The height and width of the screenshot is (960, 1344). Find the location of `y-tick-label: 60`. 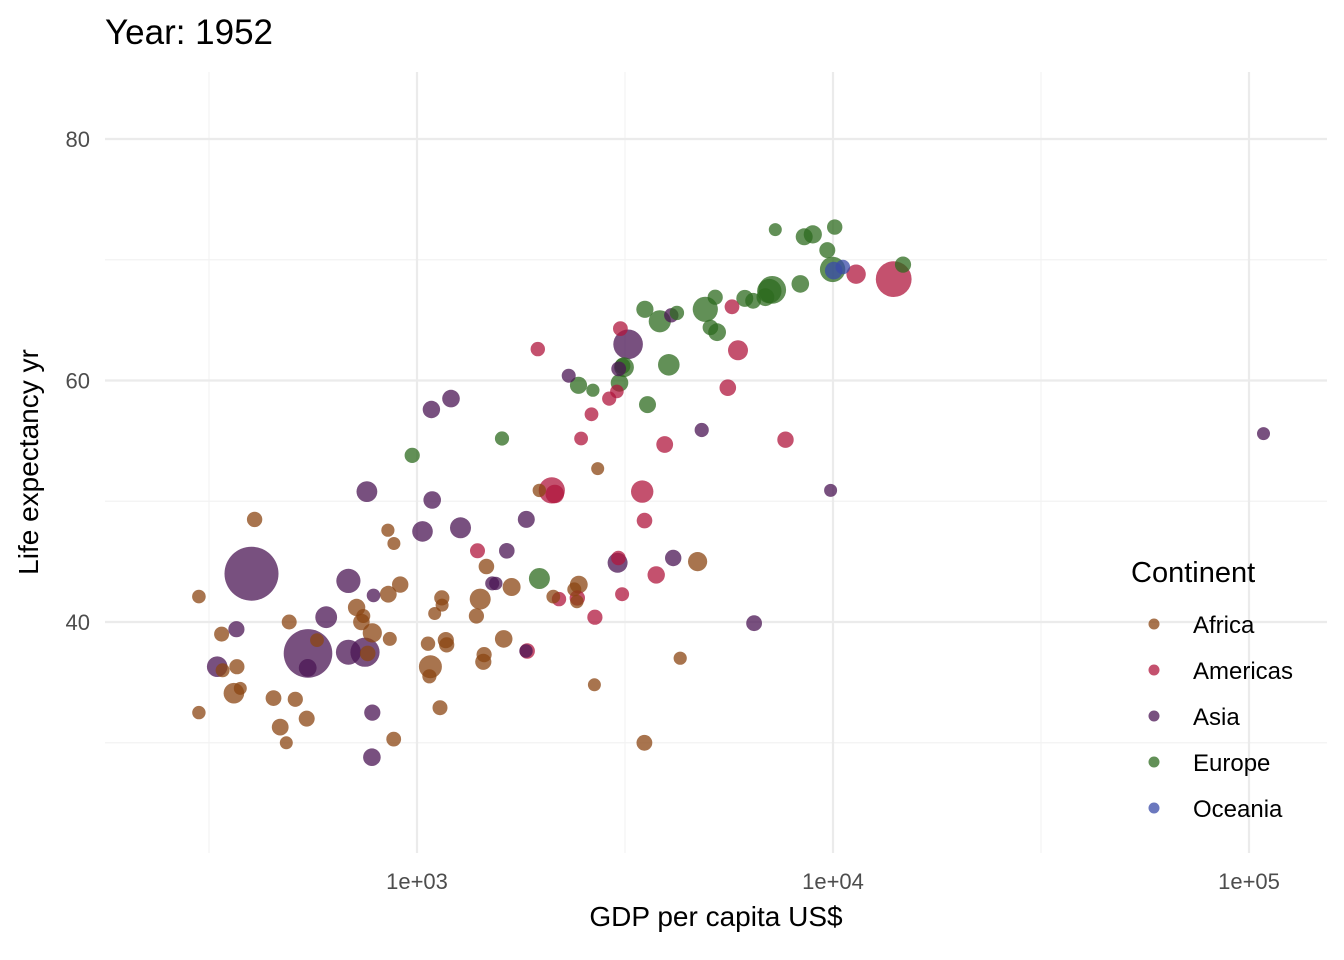

y-tick-label: 60 is located at coordinates (78, 381).